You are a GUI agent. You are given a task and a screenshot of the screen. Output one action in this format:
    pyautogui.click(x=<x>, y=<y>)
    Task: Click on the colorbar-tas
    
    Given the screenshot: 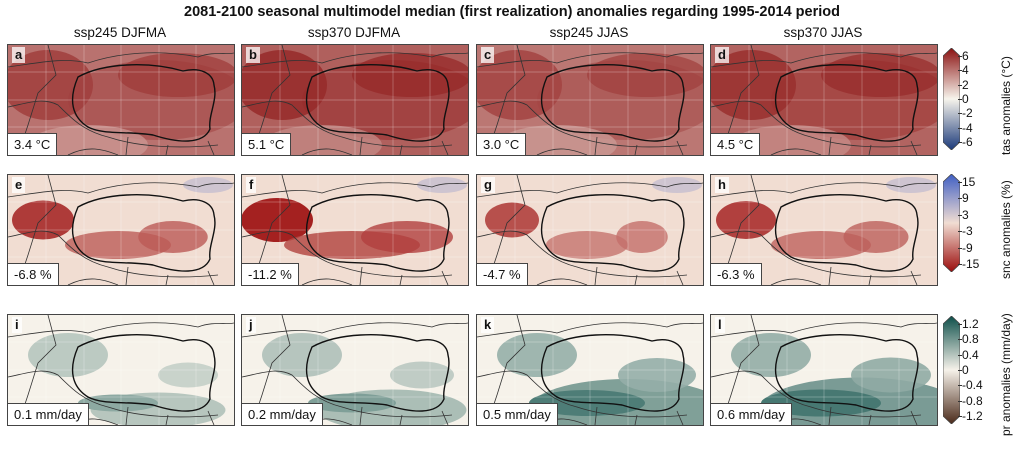 What is the action you would take?
    pyautogui.click(x=951, y=99)
    